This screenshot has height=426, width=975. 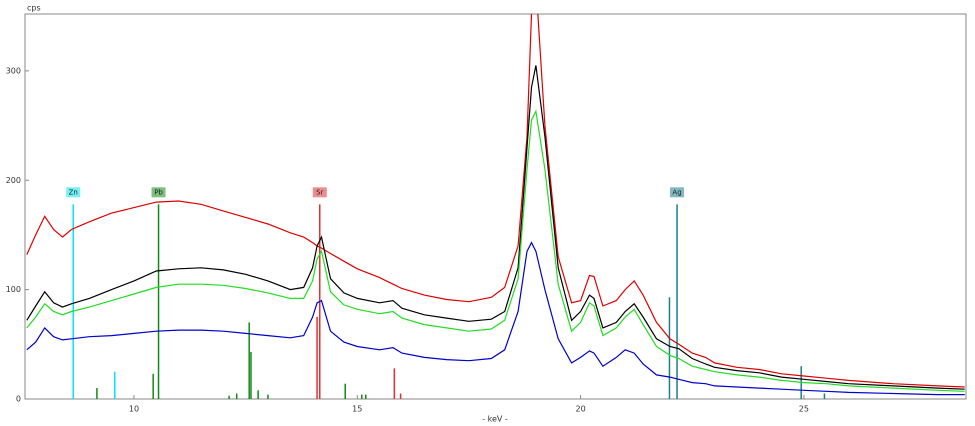 I want to click on element-label: Pb, so click(x=158, y=192).